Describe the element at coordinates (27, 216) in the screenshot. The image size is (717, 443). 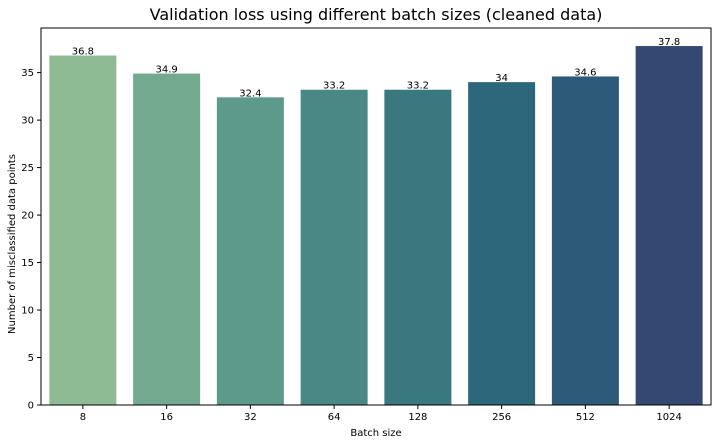
I see `y-tick-label: 20` at that location.